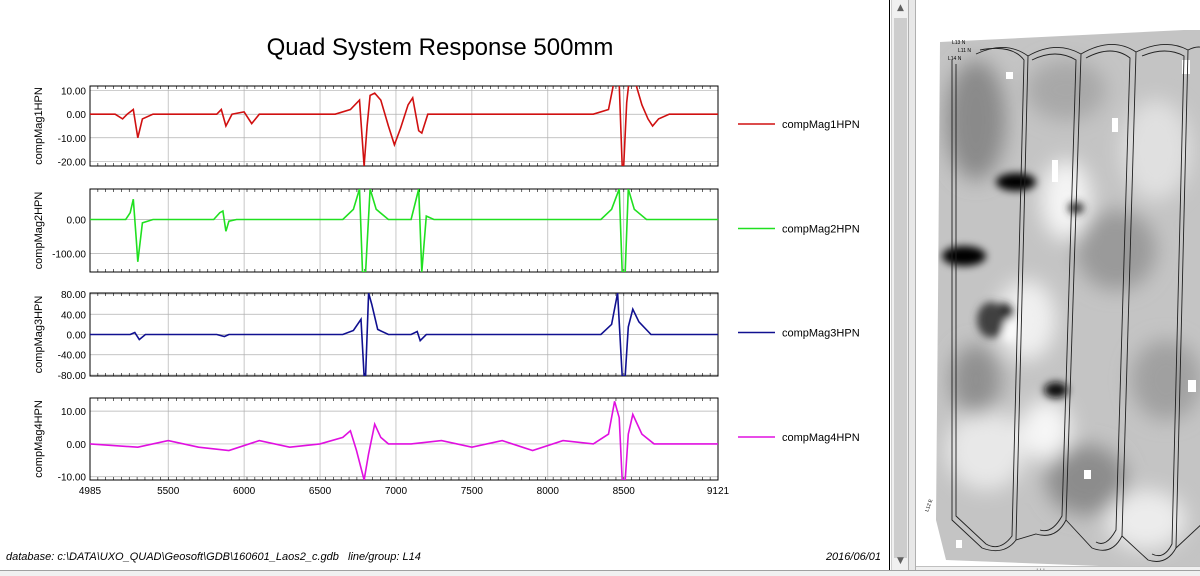  Describe the element at coordinates (73, 315) in the screenshot. I see `y-tick-label: 40.00` at that location.